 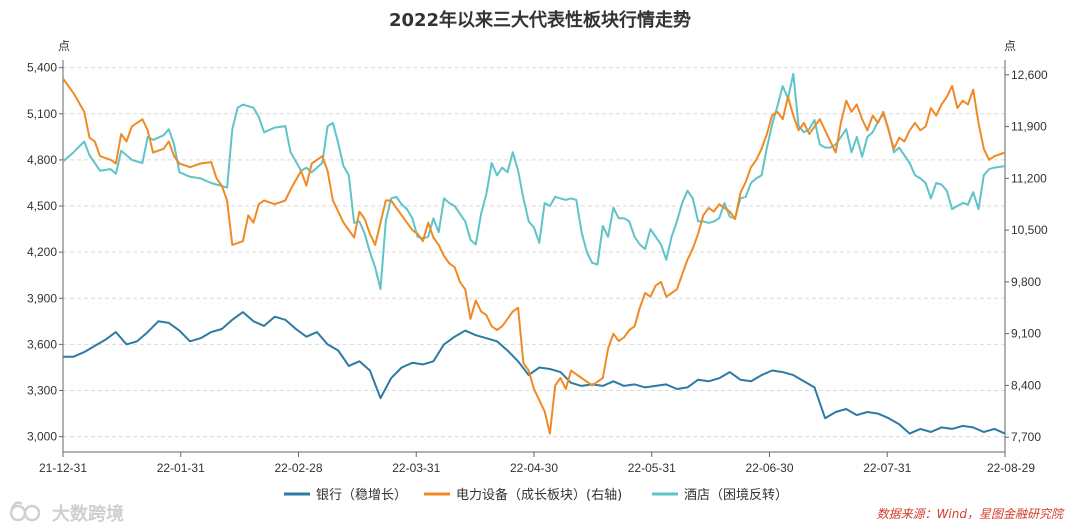 I want to click on x-tick-label: 22-03-31, so click(x=416, y=468).